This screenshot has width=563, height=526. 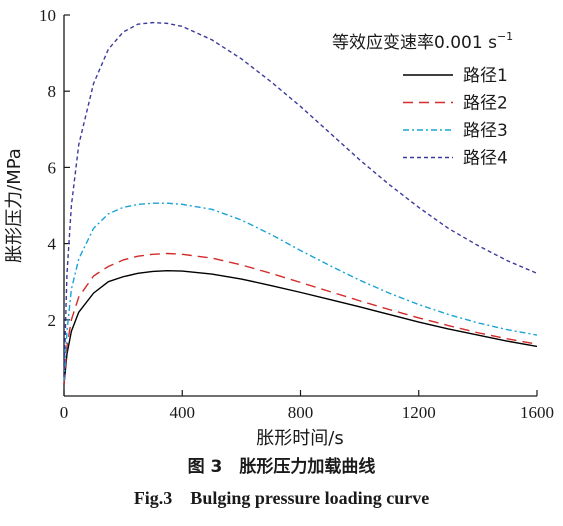 I want to click on figure-caption-en: Fig.3 Bulging pressure loading curve, so click(x=281, y=498).